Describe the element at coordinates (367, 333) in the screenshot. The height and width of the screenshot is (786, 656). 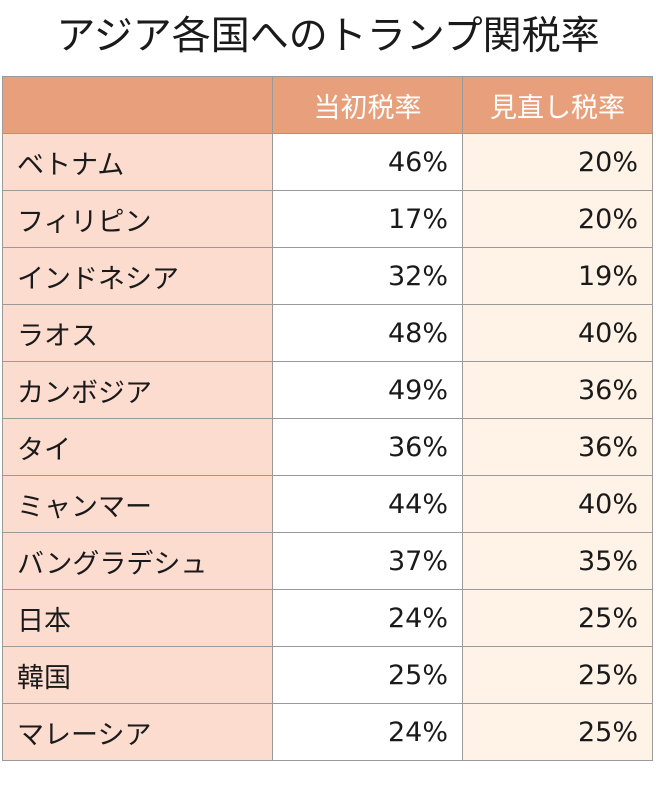
I see `initial-rate-cell: 48%` at that location.